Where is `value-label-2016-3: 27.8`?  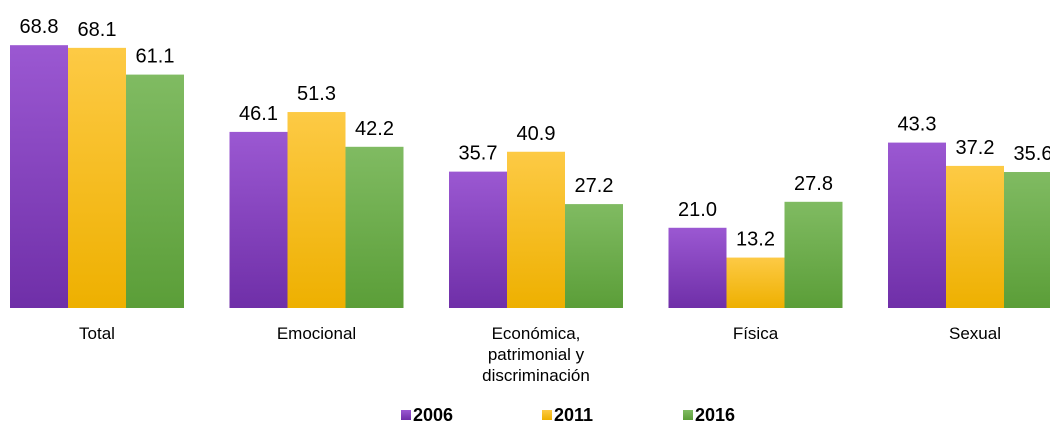 value-label-2016-3: 27.8 is located at coordinates (813, 184).